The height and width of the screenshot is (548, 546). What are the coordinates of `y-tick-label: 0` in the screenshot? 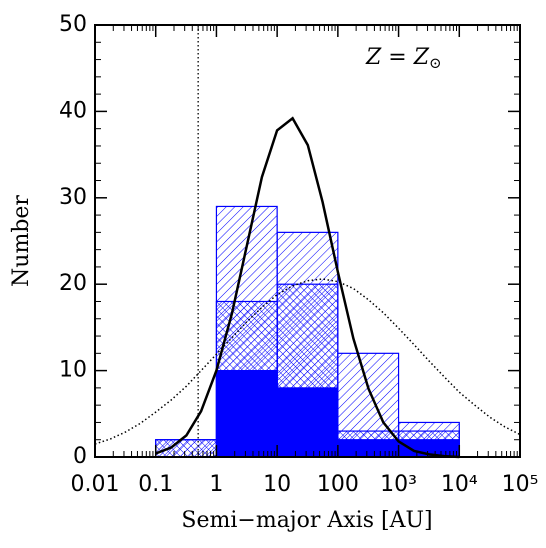 It's located at (80, 456).